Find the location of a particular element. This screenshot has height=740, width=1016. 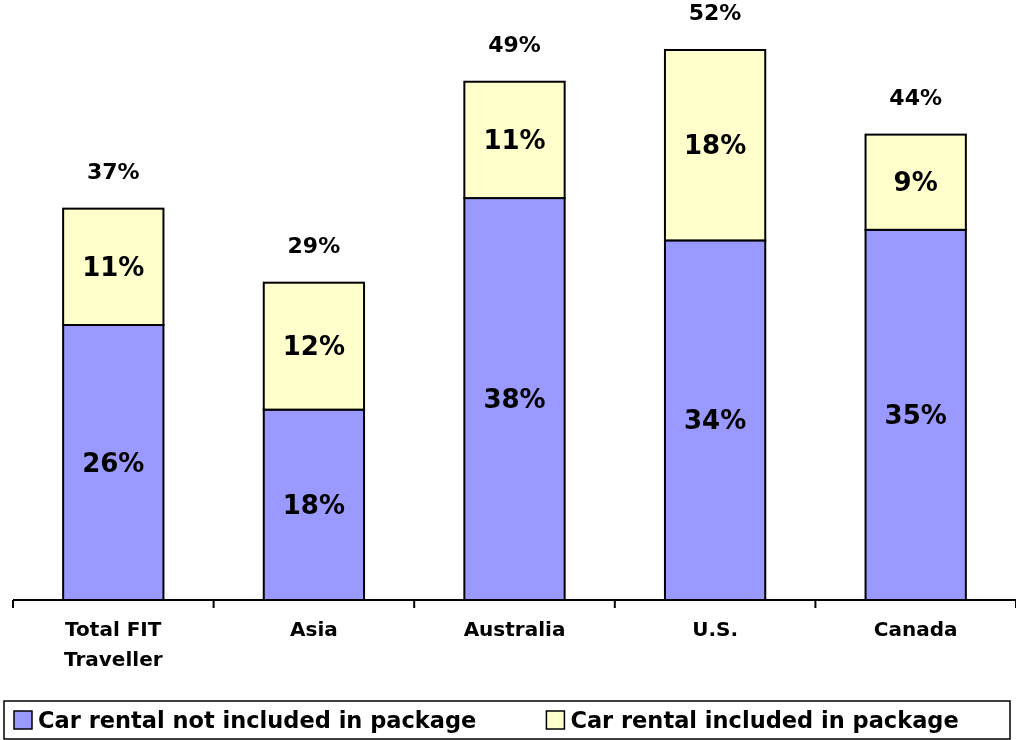

total-label: 49% is located at coordinates (514, 44).